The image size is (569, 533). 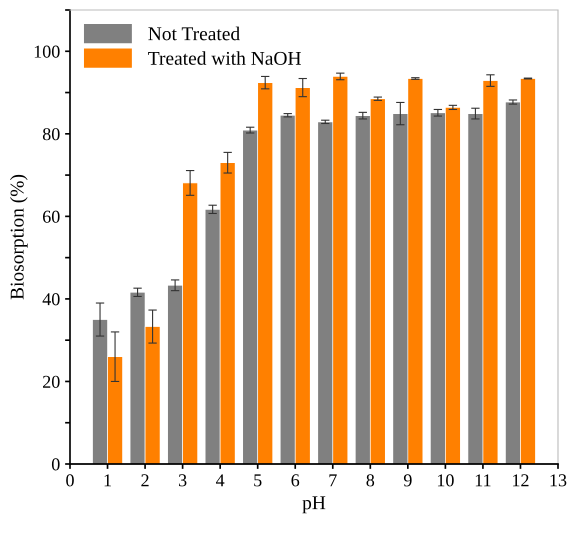 I want to click on legend-label: Treated with NaOH, so click(x=224, y=58).